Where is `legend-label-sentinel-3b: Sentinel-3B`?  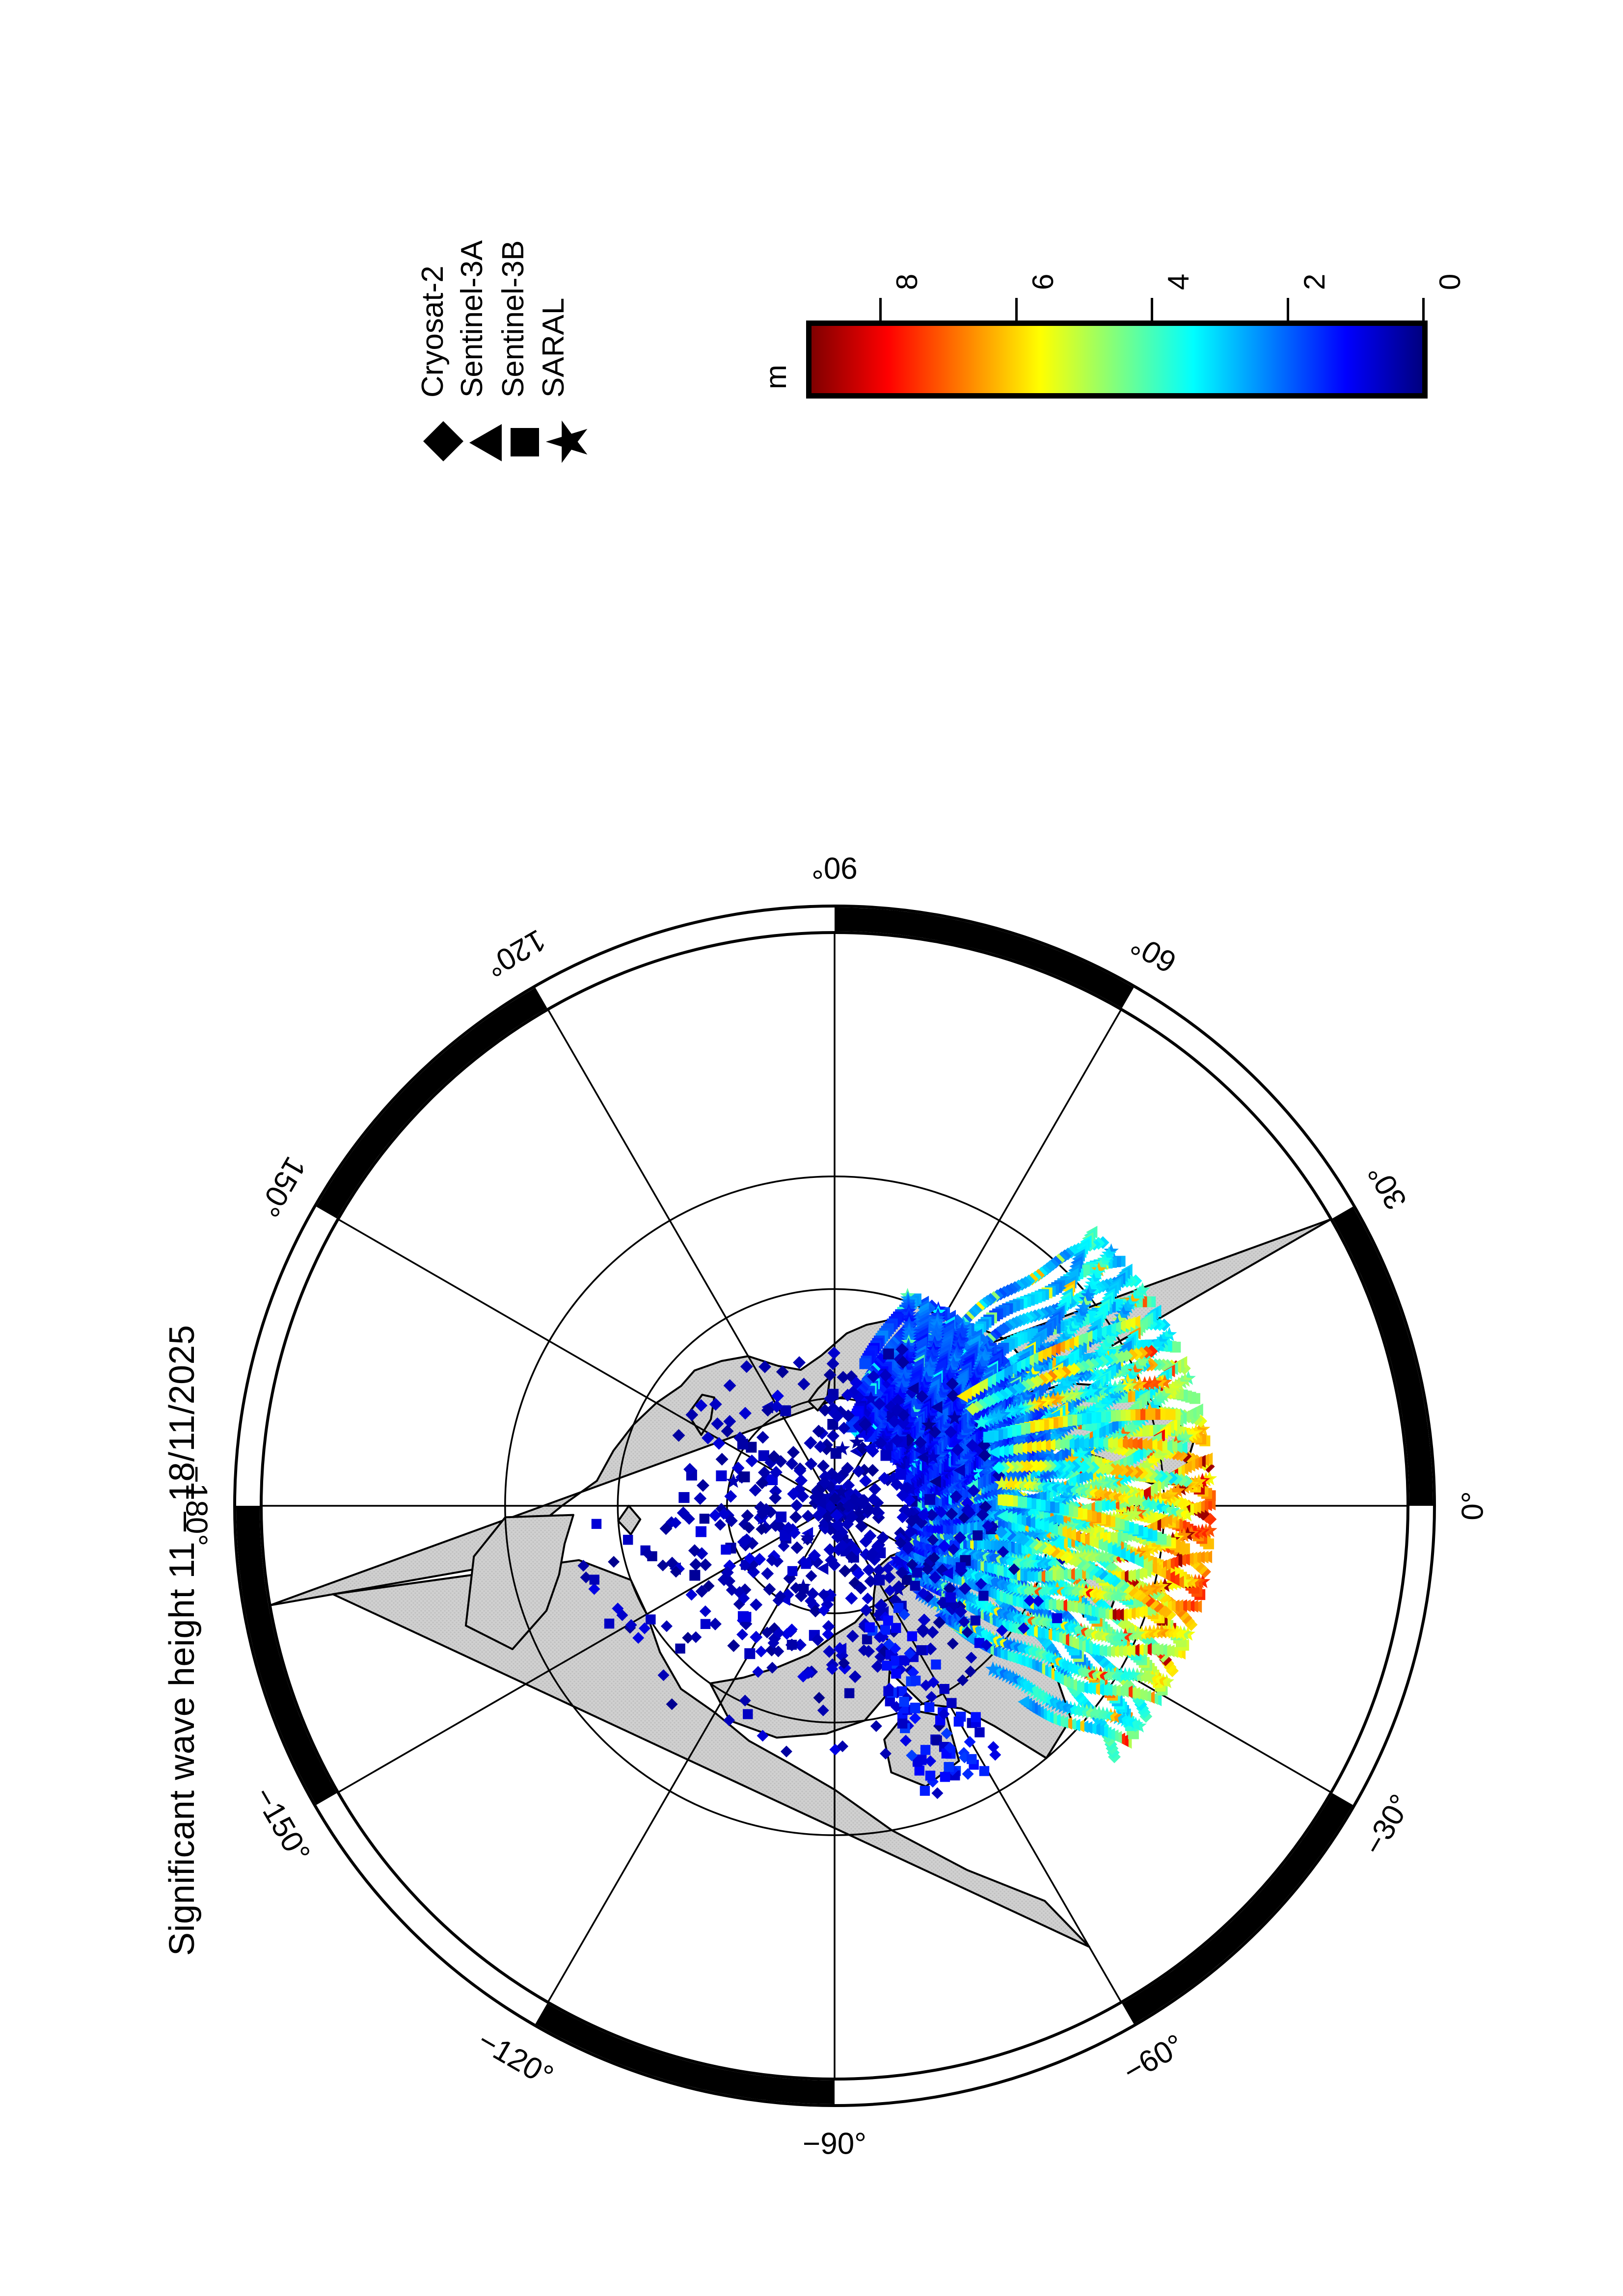 legend-label-sentinel-3b: Sentinel-3B is located at coordinates (513, 319).